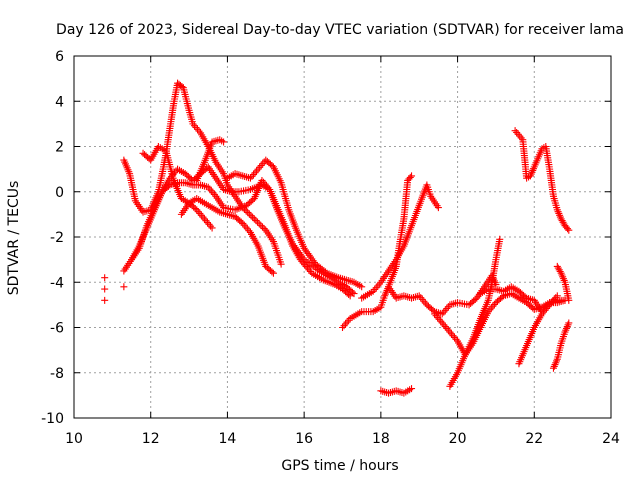  I want to click on y-tick-label: -8, so click(57, 374).